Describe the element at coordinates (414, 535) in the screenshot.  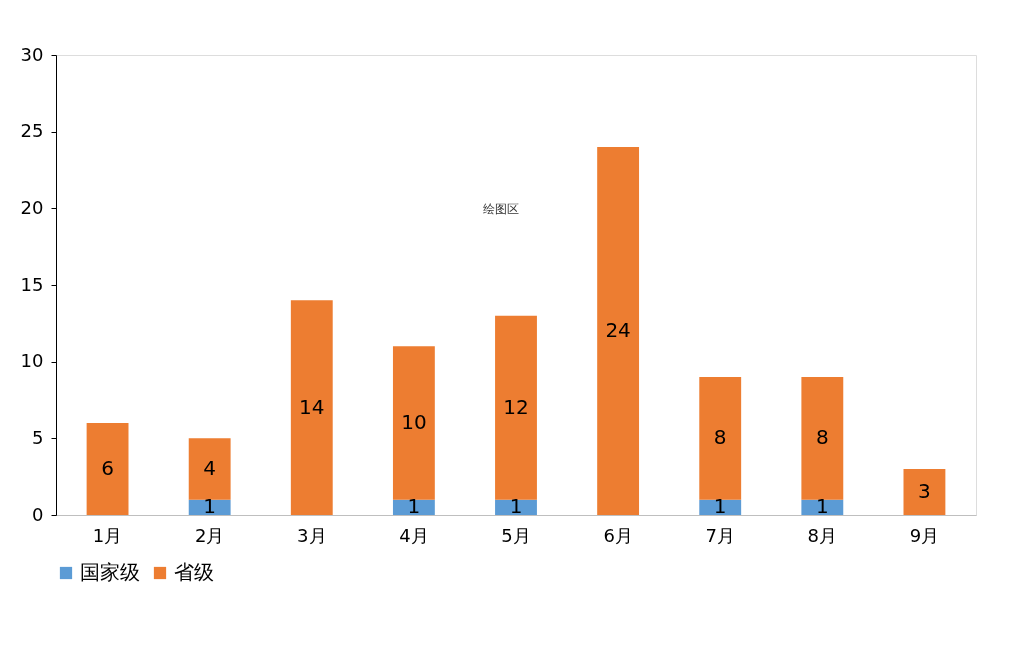
I see `x-tick-label: 4月` at that location.